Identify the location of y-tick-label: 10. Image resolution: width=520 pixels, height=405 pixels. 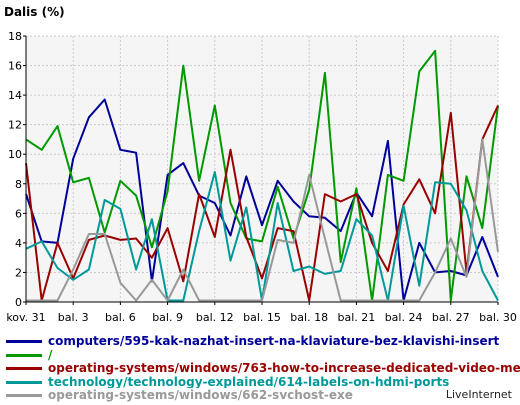
(15, 154).